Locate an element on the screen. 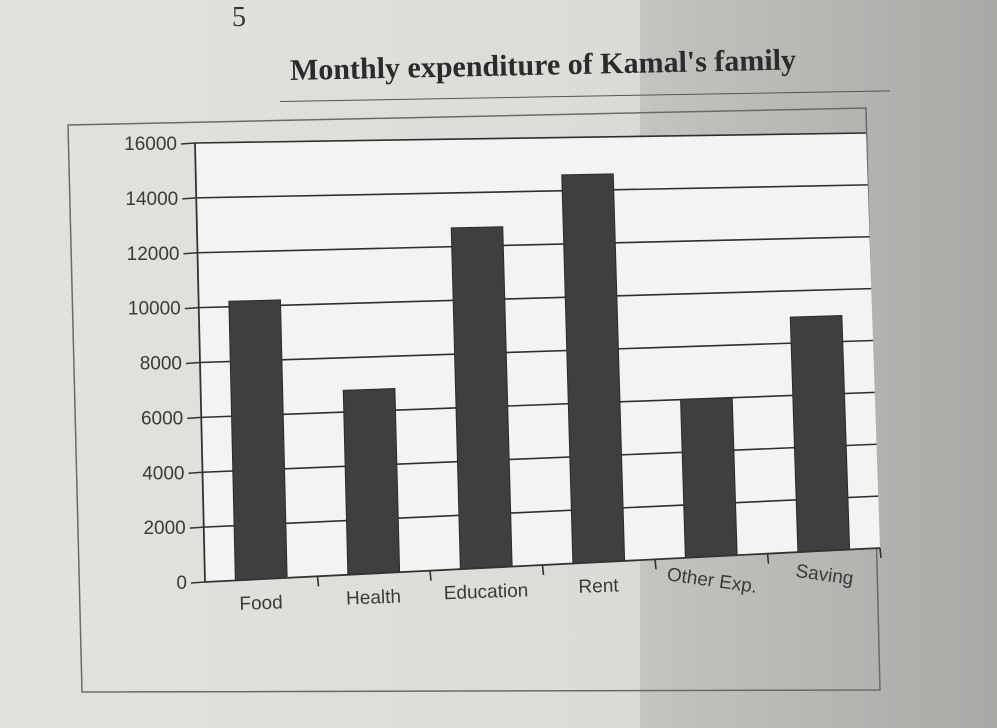 The height and width of the screenshot is (728, 997). y-tick-label: 14000 is located at coordinates (151, 199).